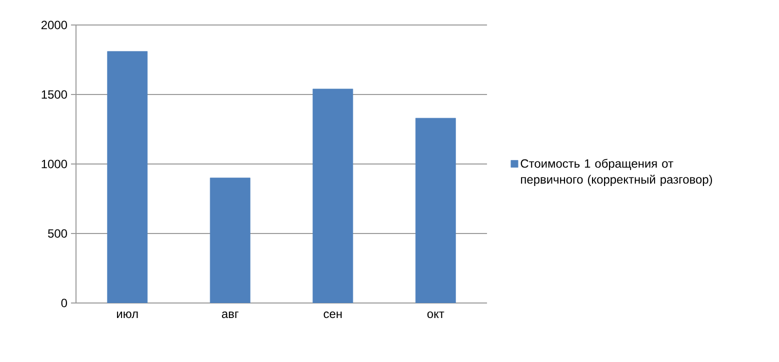 This screenshot has height=362, width=779. I want to click on x-tick-label: июл, so click(127, 315).